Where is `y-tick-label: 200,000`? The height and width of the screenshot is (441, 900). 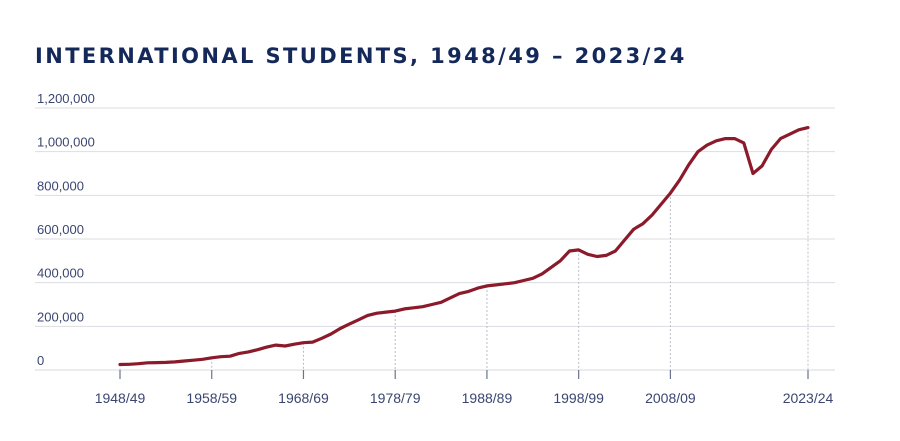 y-tick-label: 200,000 is located at coordinates (60, 316).